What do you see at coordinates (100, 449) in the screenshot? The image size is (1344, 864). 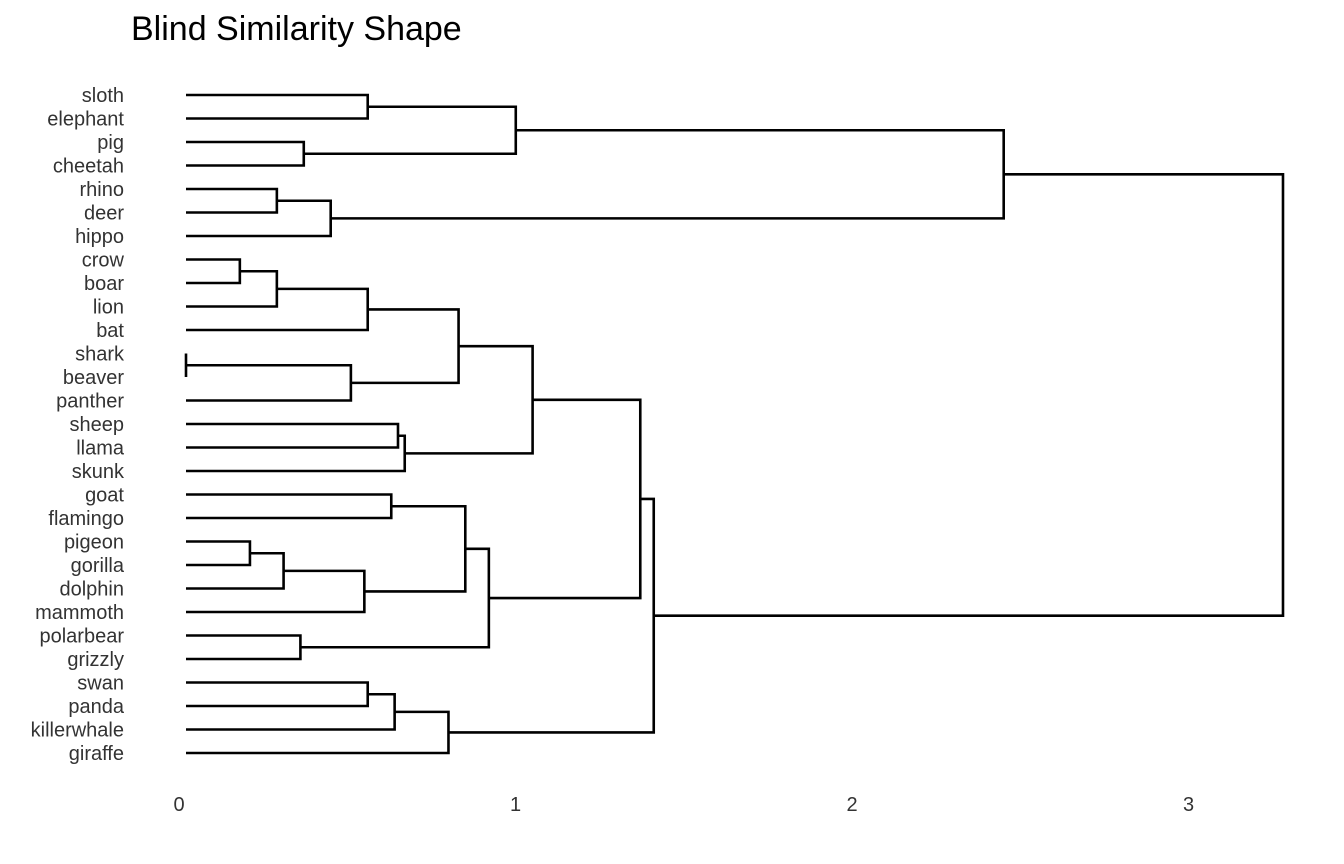 I see `leaf-label: llama` at bounding box center [100, 449].